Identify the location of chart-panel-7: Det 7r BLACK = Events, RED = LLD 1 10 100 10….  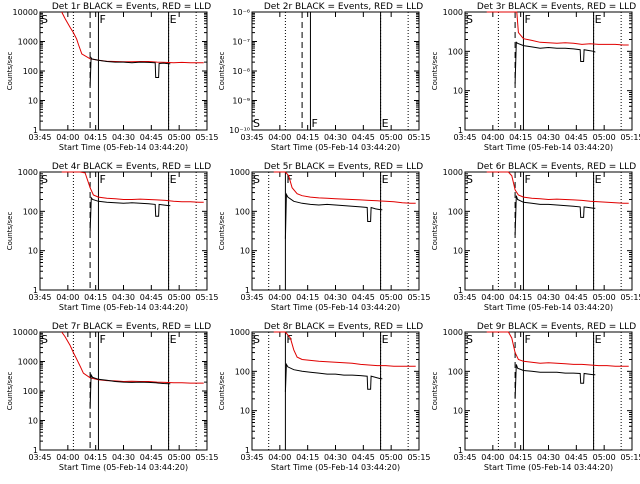
(112, 397).